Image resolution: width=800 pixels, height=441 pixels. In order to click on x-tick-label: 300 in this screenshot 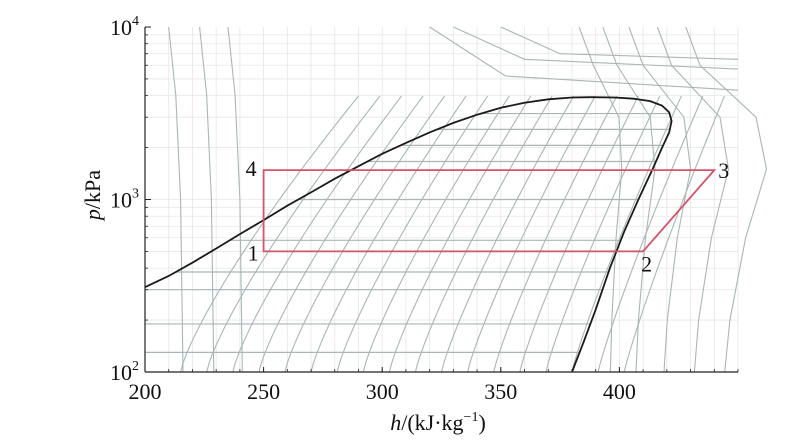, I will do `click(382, 391)`.